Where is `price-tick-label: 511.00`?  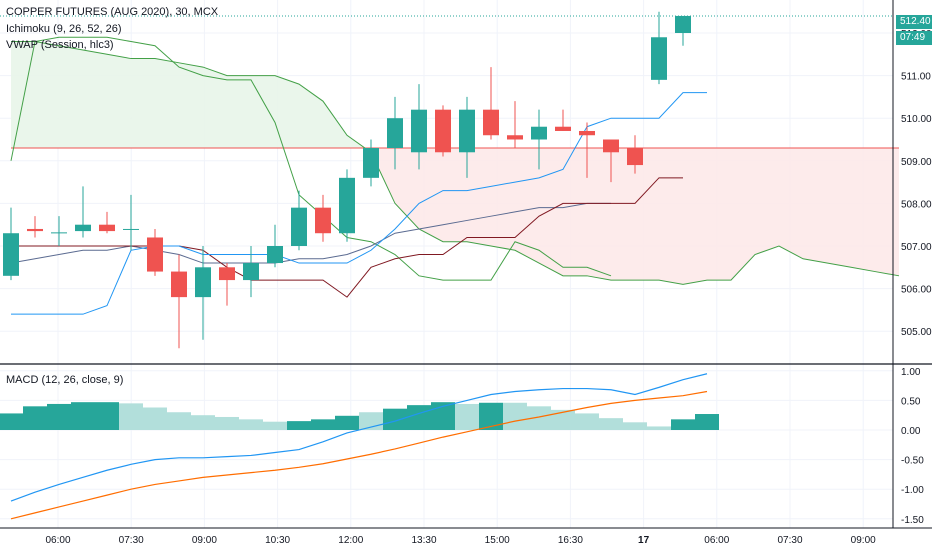
price-tick-label: 511.00 is located at coordinates (916, 77).